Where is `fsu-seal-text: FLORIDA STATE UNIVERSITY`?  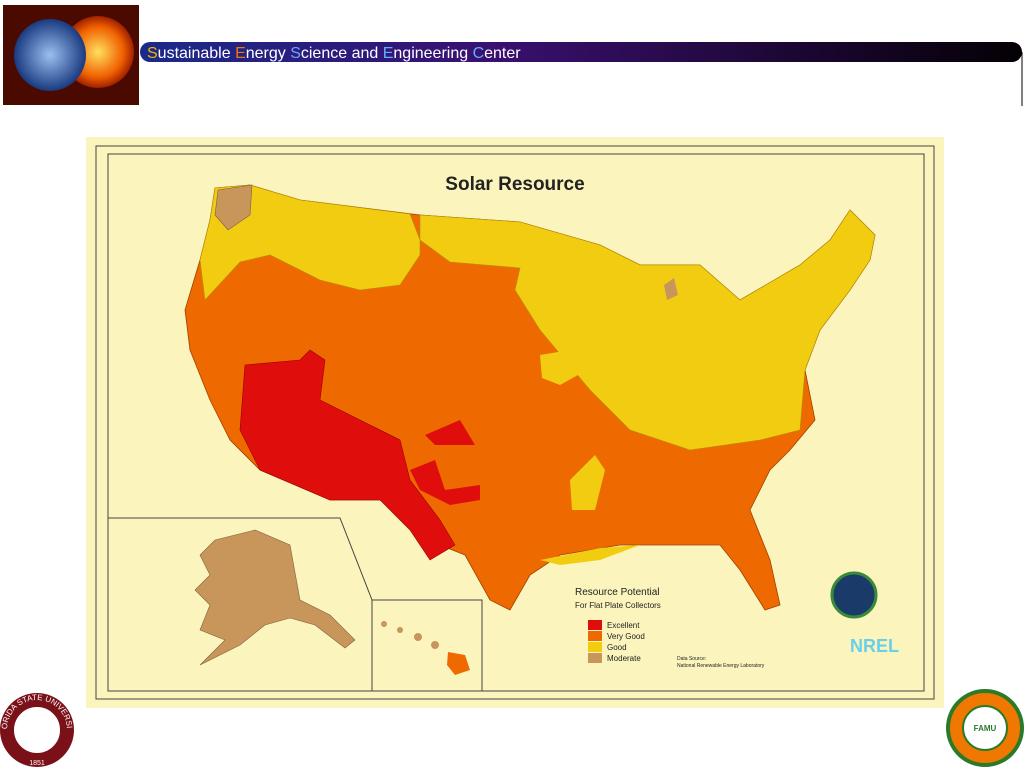 fsu-seal-text: FLORIDA STATE UNIVERSITY is located at coordinates (37, 365).